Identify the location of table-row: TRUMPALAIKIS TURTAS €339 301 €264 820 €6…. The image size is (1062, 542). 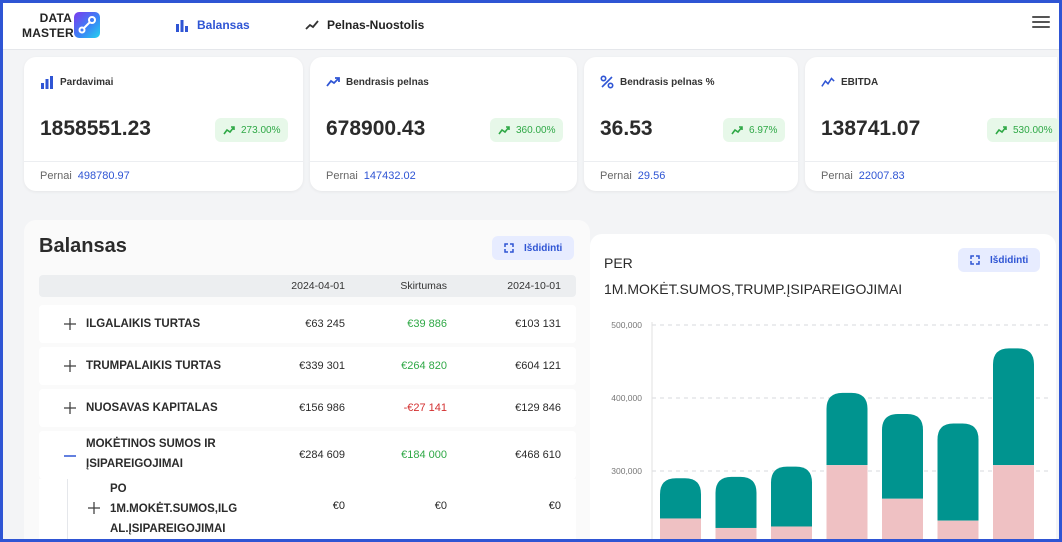
(307, 366).